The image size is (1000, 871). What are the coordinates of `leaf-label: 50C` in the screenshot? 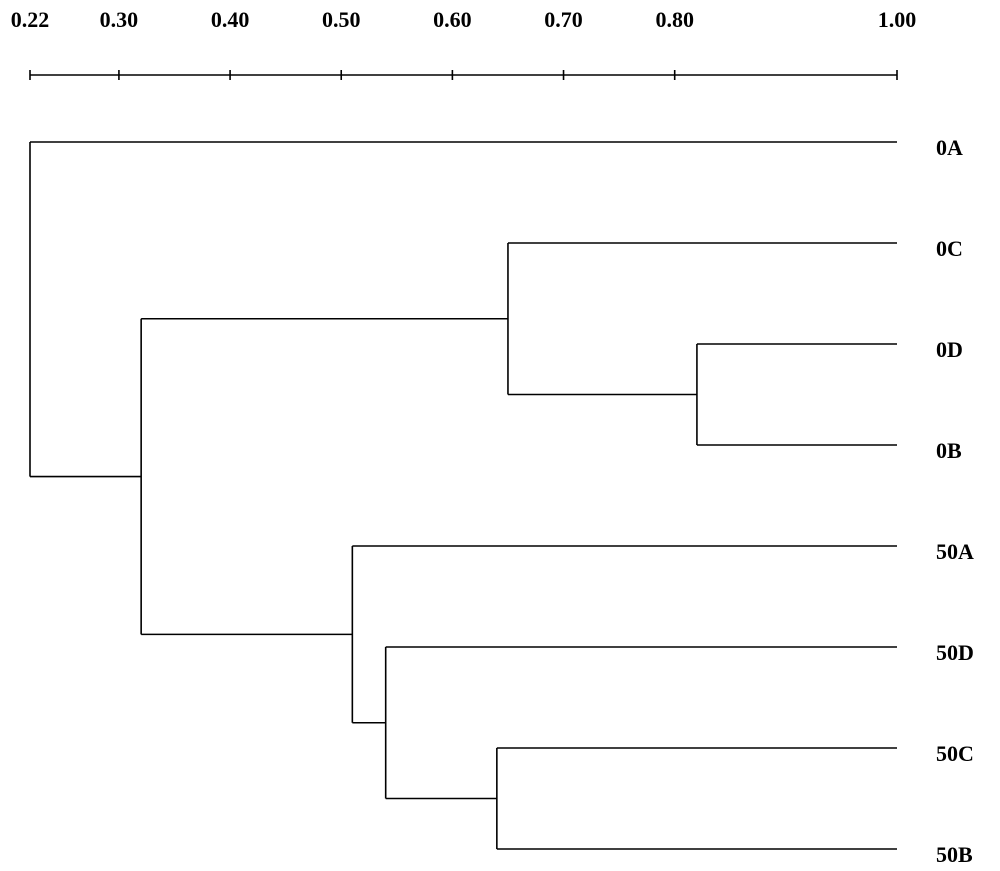 It's located at (955, 753).